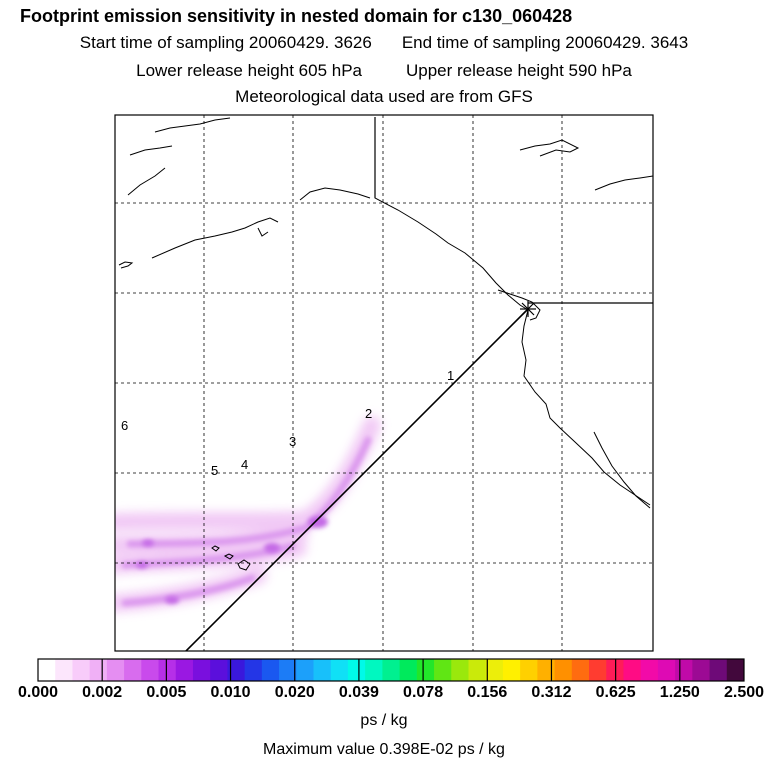 The width and height of the screenshot is (768, 768). I want to click on trajectory-marker-6: 6, so click(124, 425).